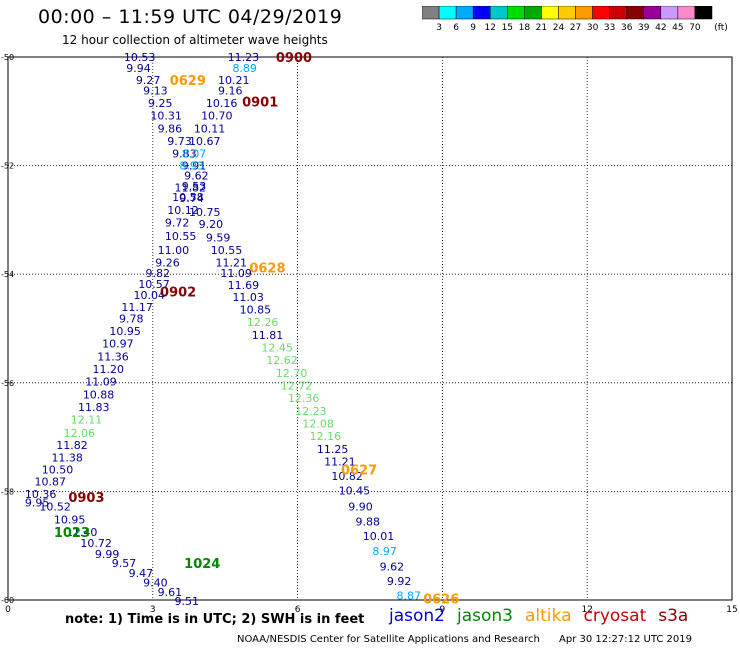  I want to click on legend-item-cryosat: cryosat, so click(615, 616).